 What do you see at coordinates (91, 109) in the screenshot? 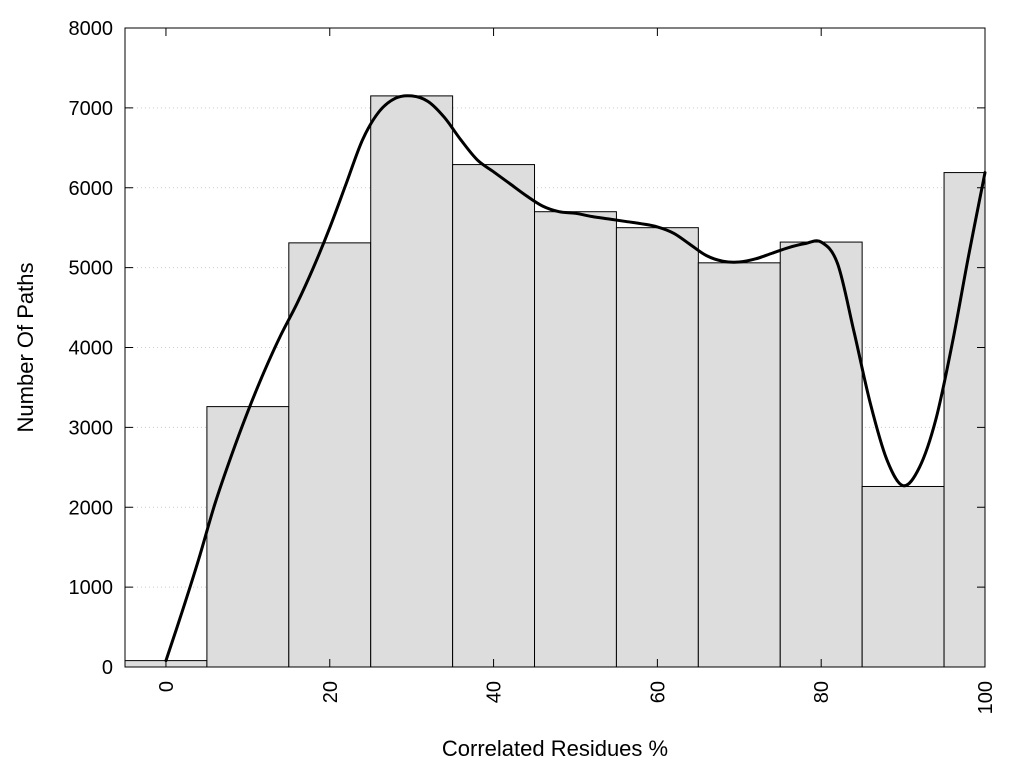
I see `y-tick-label: 7000` at bounding box center [91, 109].